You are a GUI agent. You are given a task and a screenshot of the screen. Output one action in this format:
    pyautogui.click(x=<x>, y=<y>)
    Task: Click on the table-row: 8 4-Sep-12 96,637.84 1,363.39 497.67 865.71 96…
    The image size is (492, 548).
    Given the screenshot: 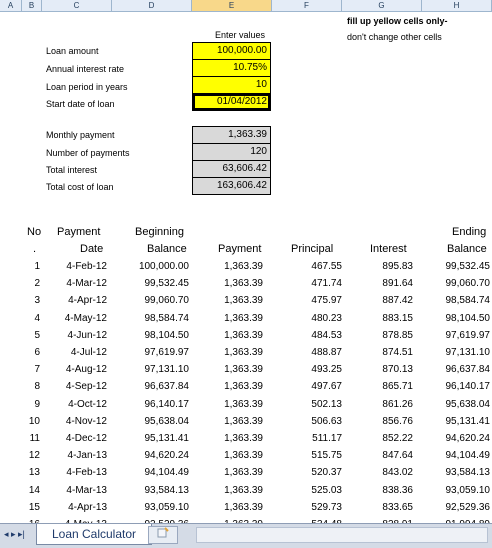 What is the action you would take?
    pyautogui.click(x=246, y=387)
    